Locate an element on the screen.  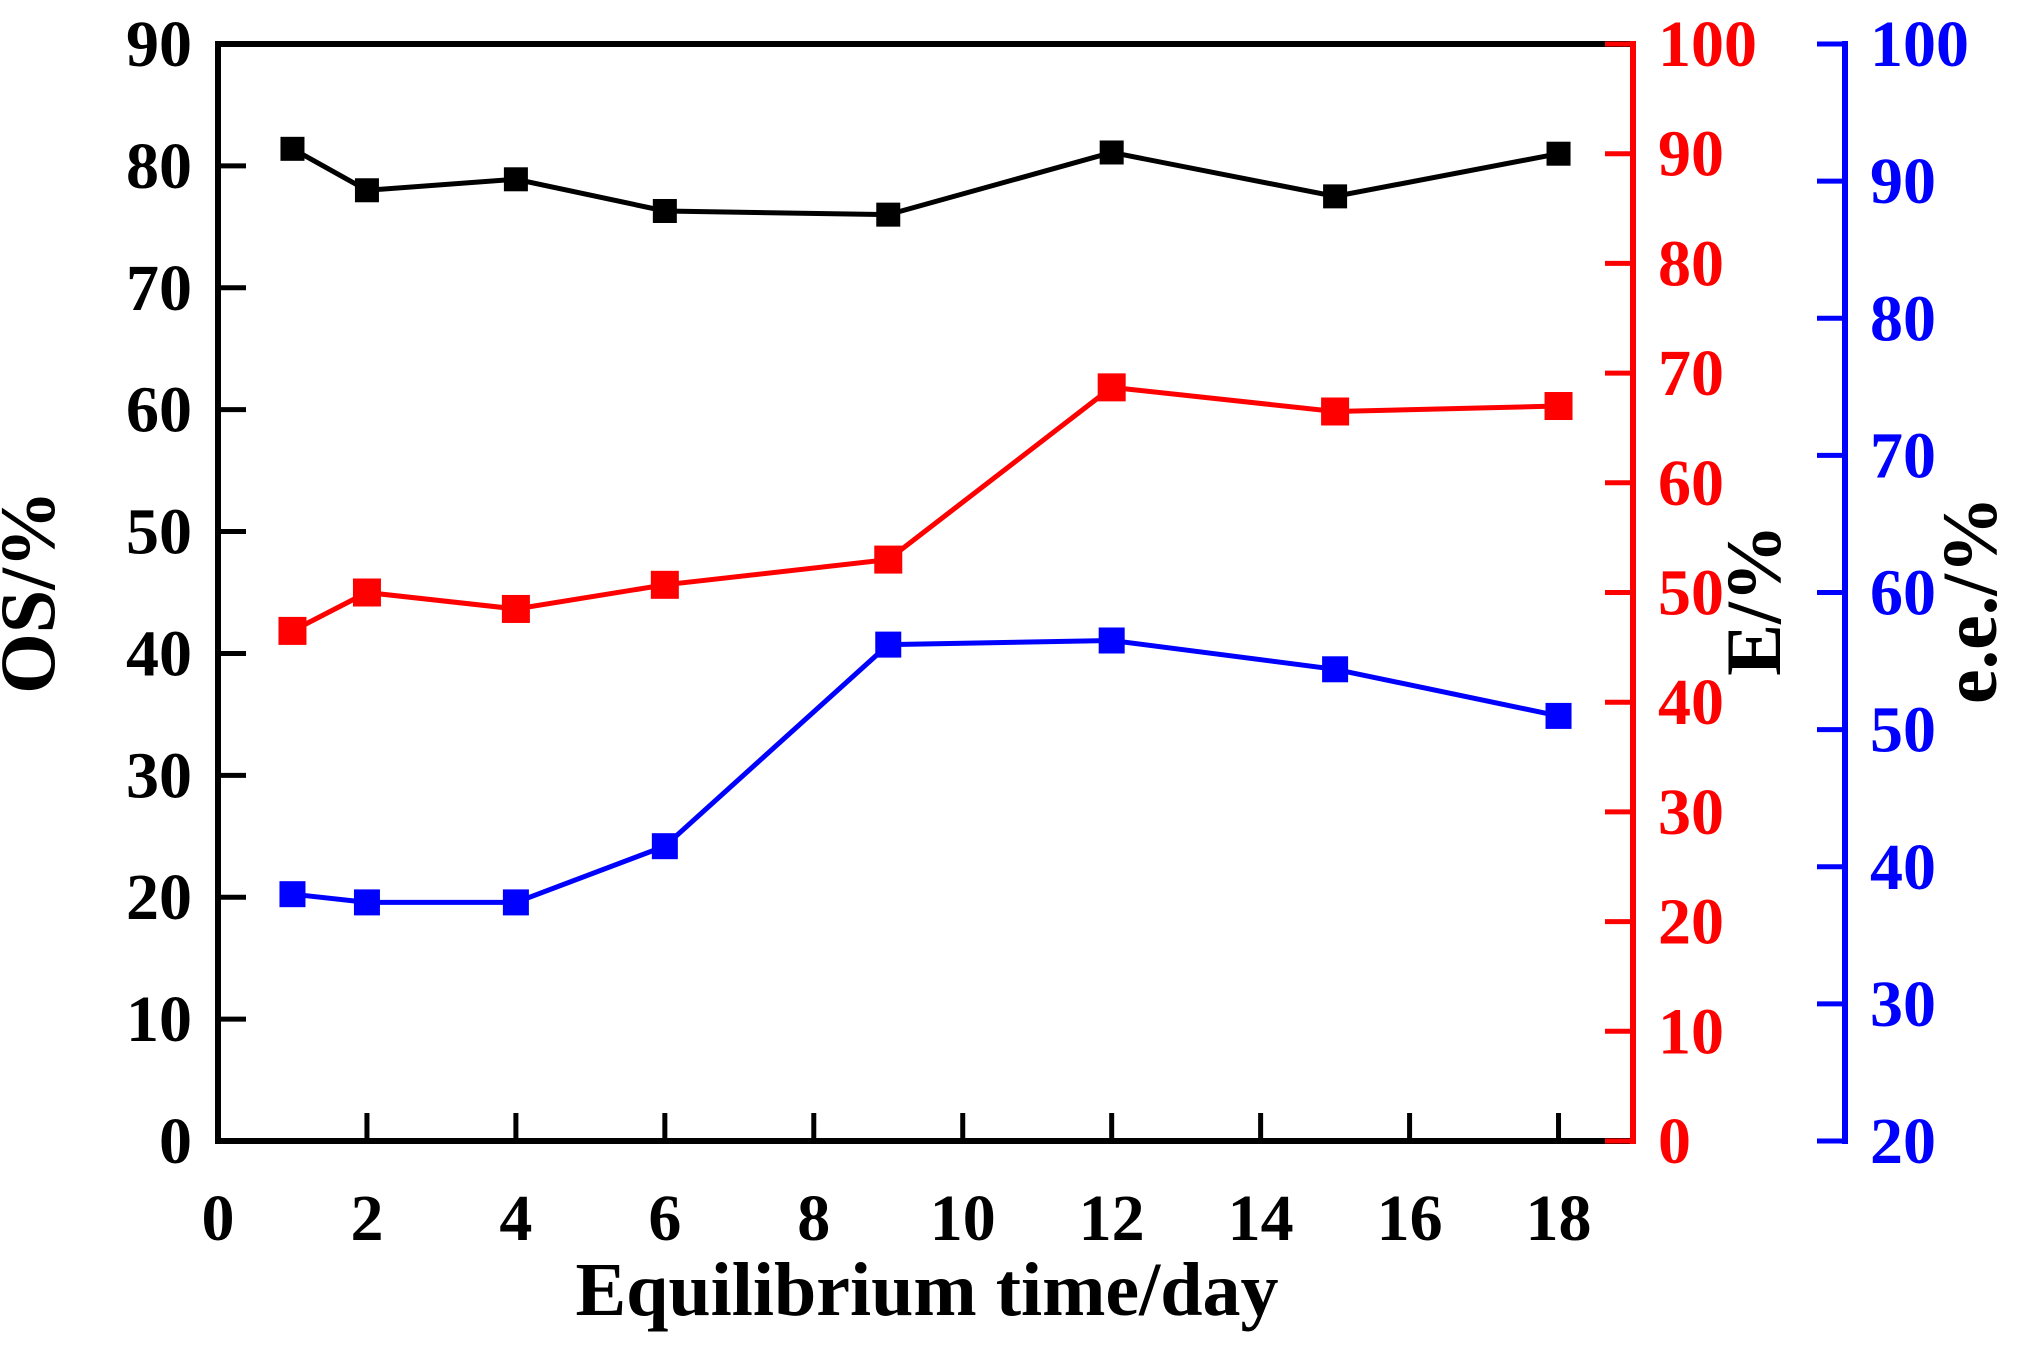
left-axis-tick-label: 70 is located at coordinates (159, 288).